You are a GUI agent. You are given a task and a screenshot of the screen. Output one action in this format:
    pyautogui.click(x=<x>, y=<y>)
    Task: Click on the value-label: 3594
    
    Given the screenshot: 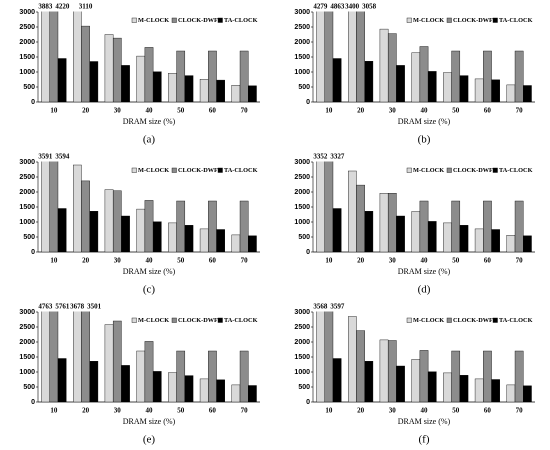 What is the action you would take?
    pyautogui.click(x=62, y=157)
    